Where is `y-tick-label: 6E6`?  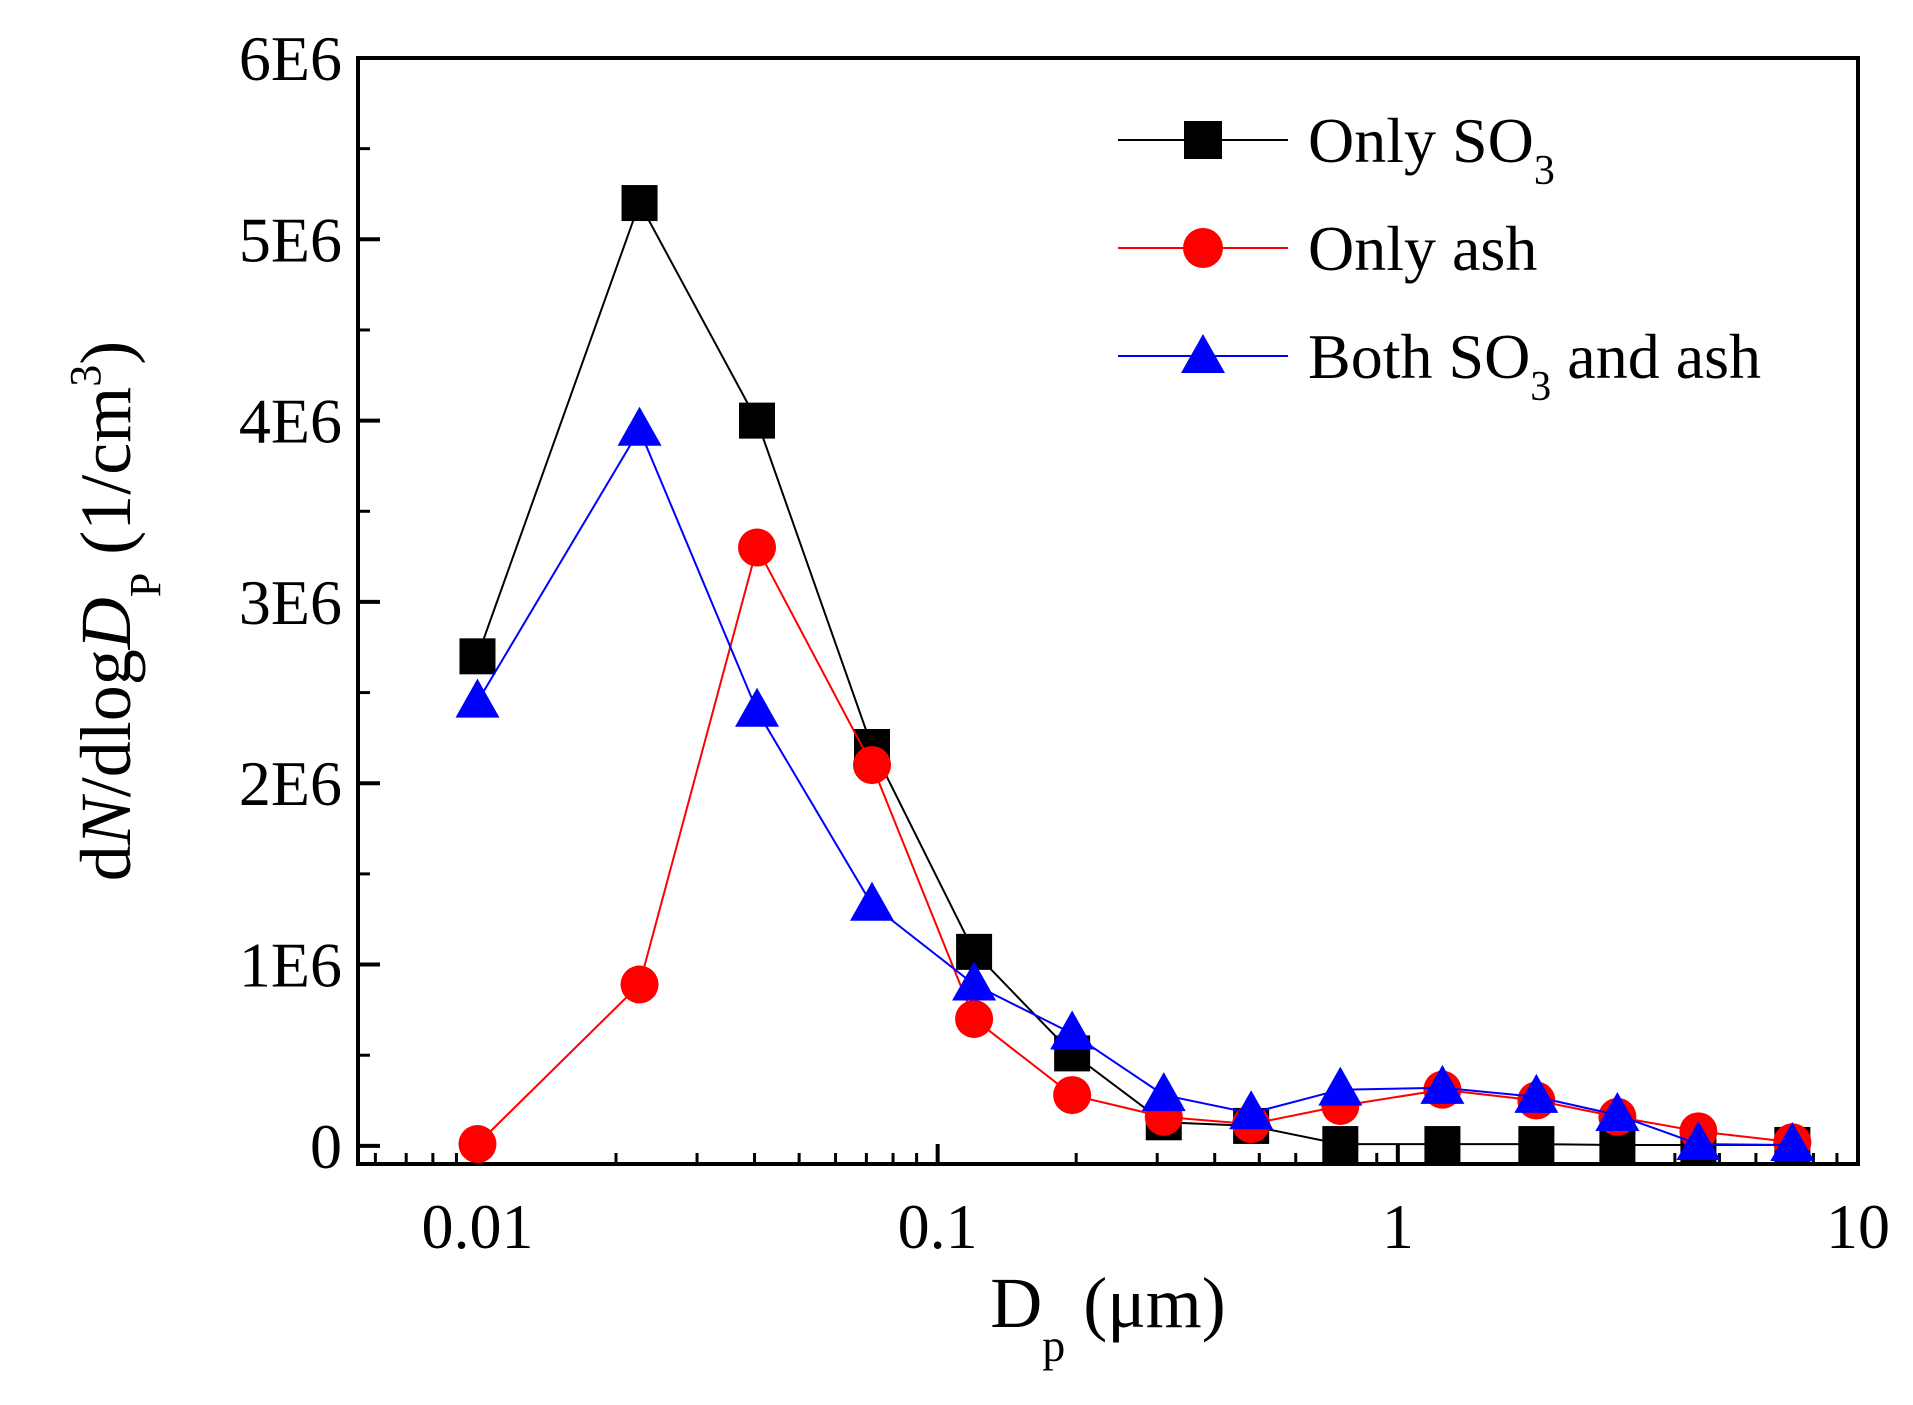
y-tick-label: 6E6 is located at coordinates (290, 58).